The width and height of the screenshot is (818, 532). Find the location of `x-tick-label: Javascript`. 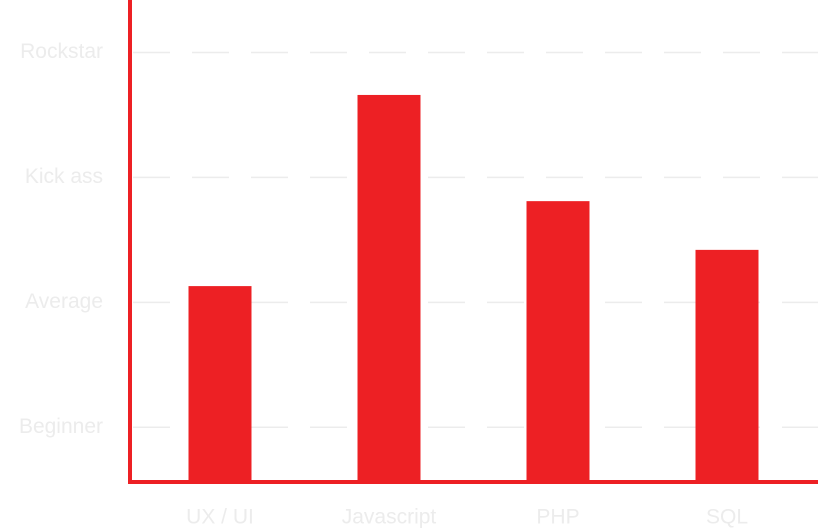

x-tick-label: Javascript is located at coordinates (389, 517).